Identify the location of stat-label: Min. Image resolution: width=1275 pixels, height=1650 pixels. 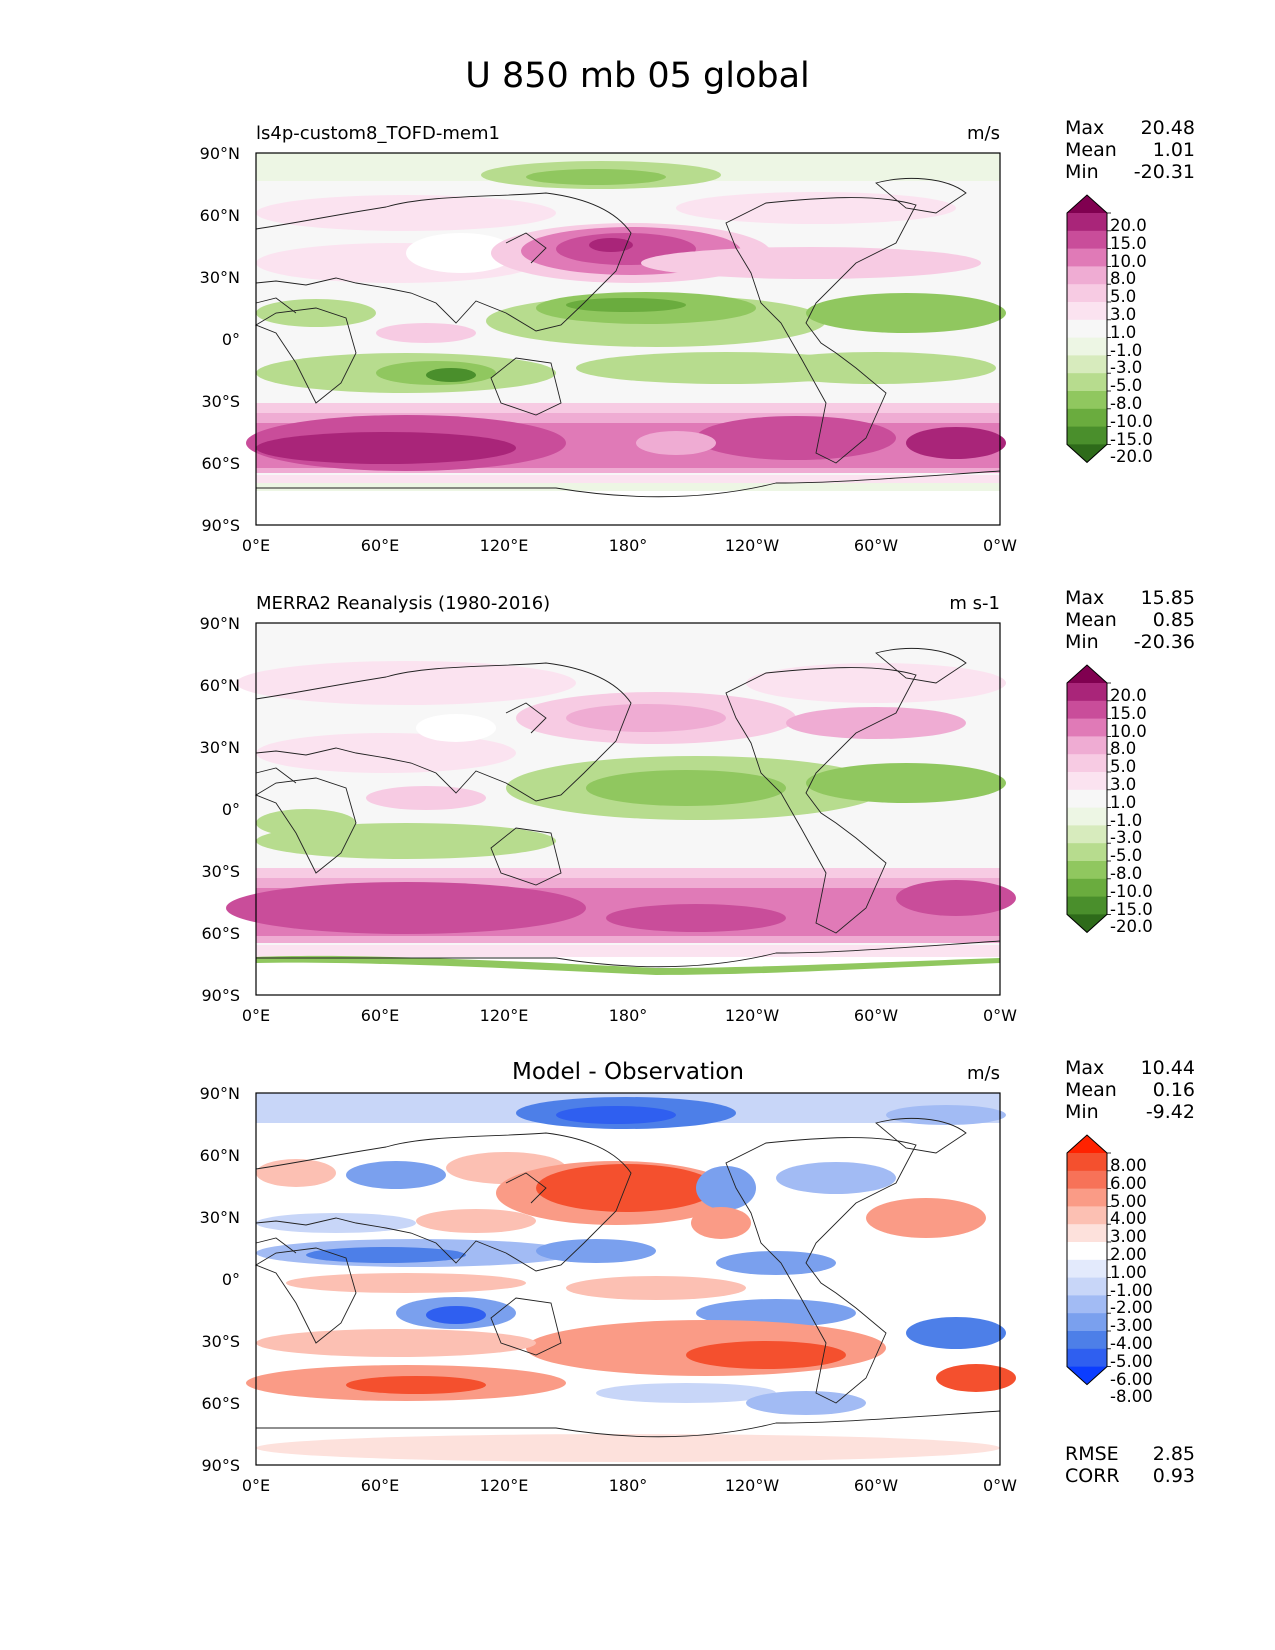
(1082, 1112).